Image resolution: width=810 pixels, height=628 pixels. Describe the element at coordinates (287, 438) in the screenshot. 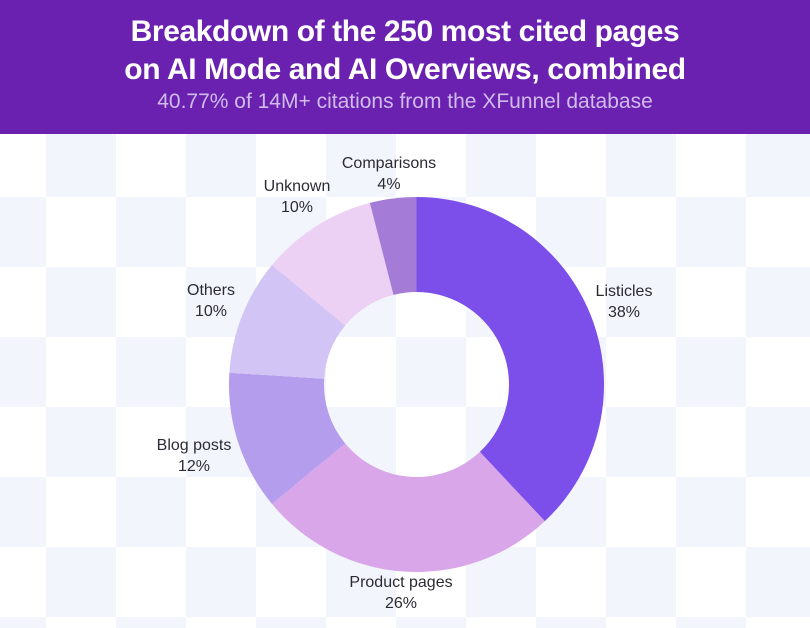

I see `pie-slice-blog-posts` at that location.